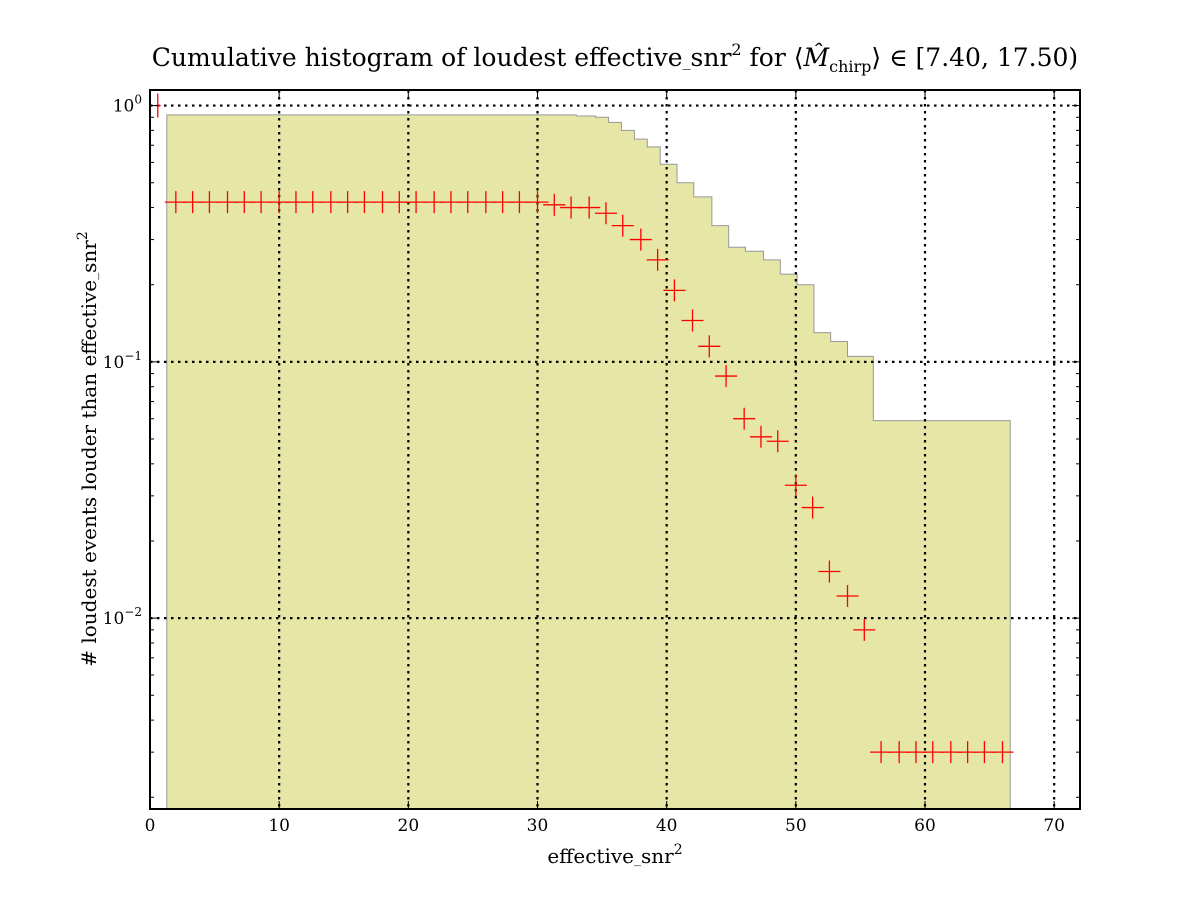  Describe the element at coordinates (1054, 826) in the screenshot. I see `x-tick-label: 70` at that location.